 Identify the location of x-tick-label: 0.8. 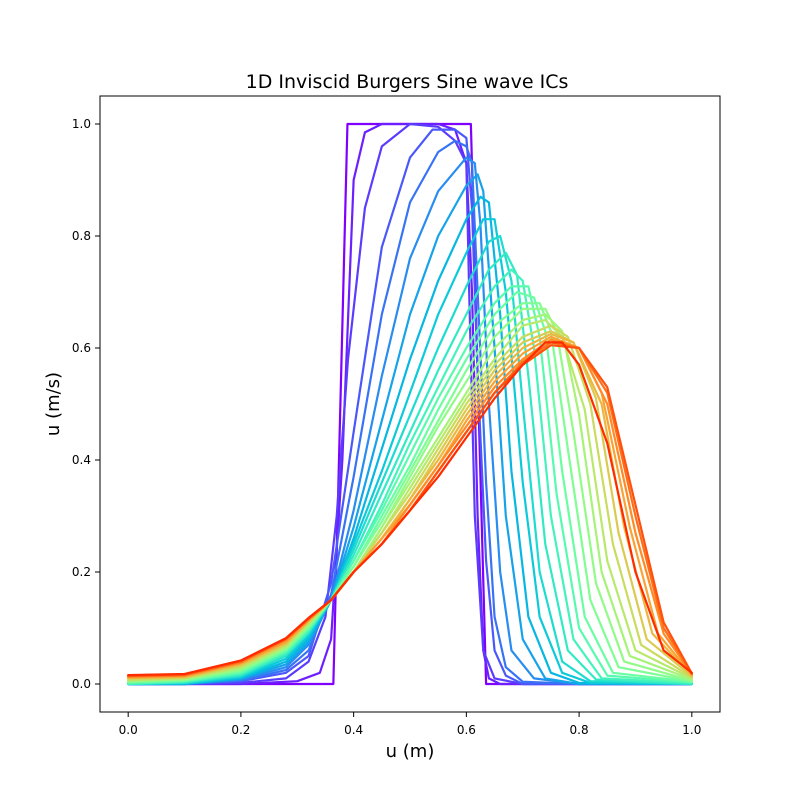
(579, 730).